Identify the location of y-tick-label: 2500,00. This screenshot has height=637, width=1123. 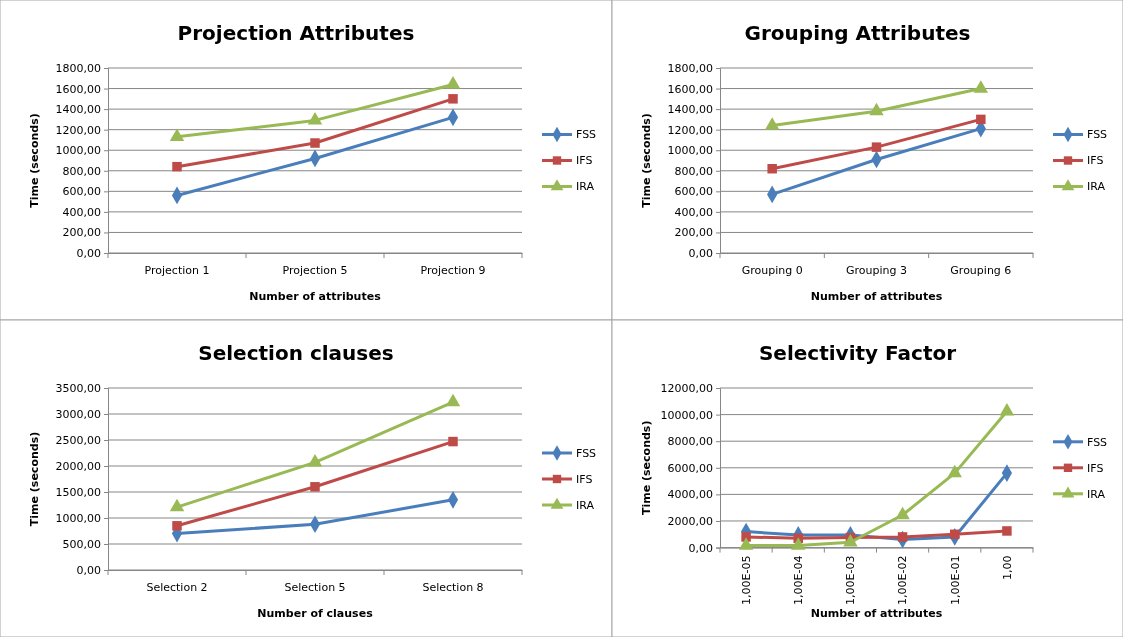
(78, 441).